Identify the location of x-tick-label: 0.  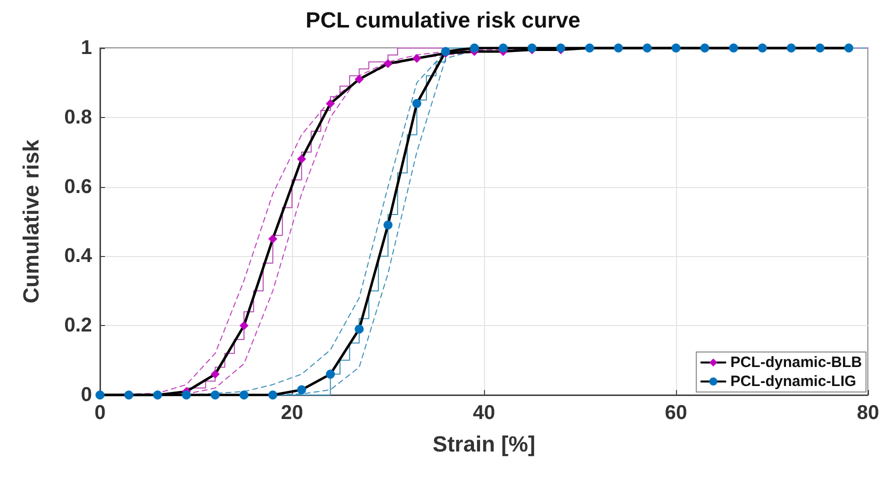
(100, 413).